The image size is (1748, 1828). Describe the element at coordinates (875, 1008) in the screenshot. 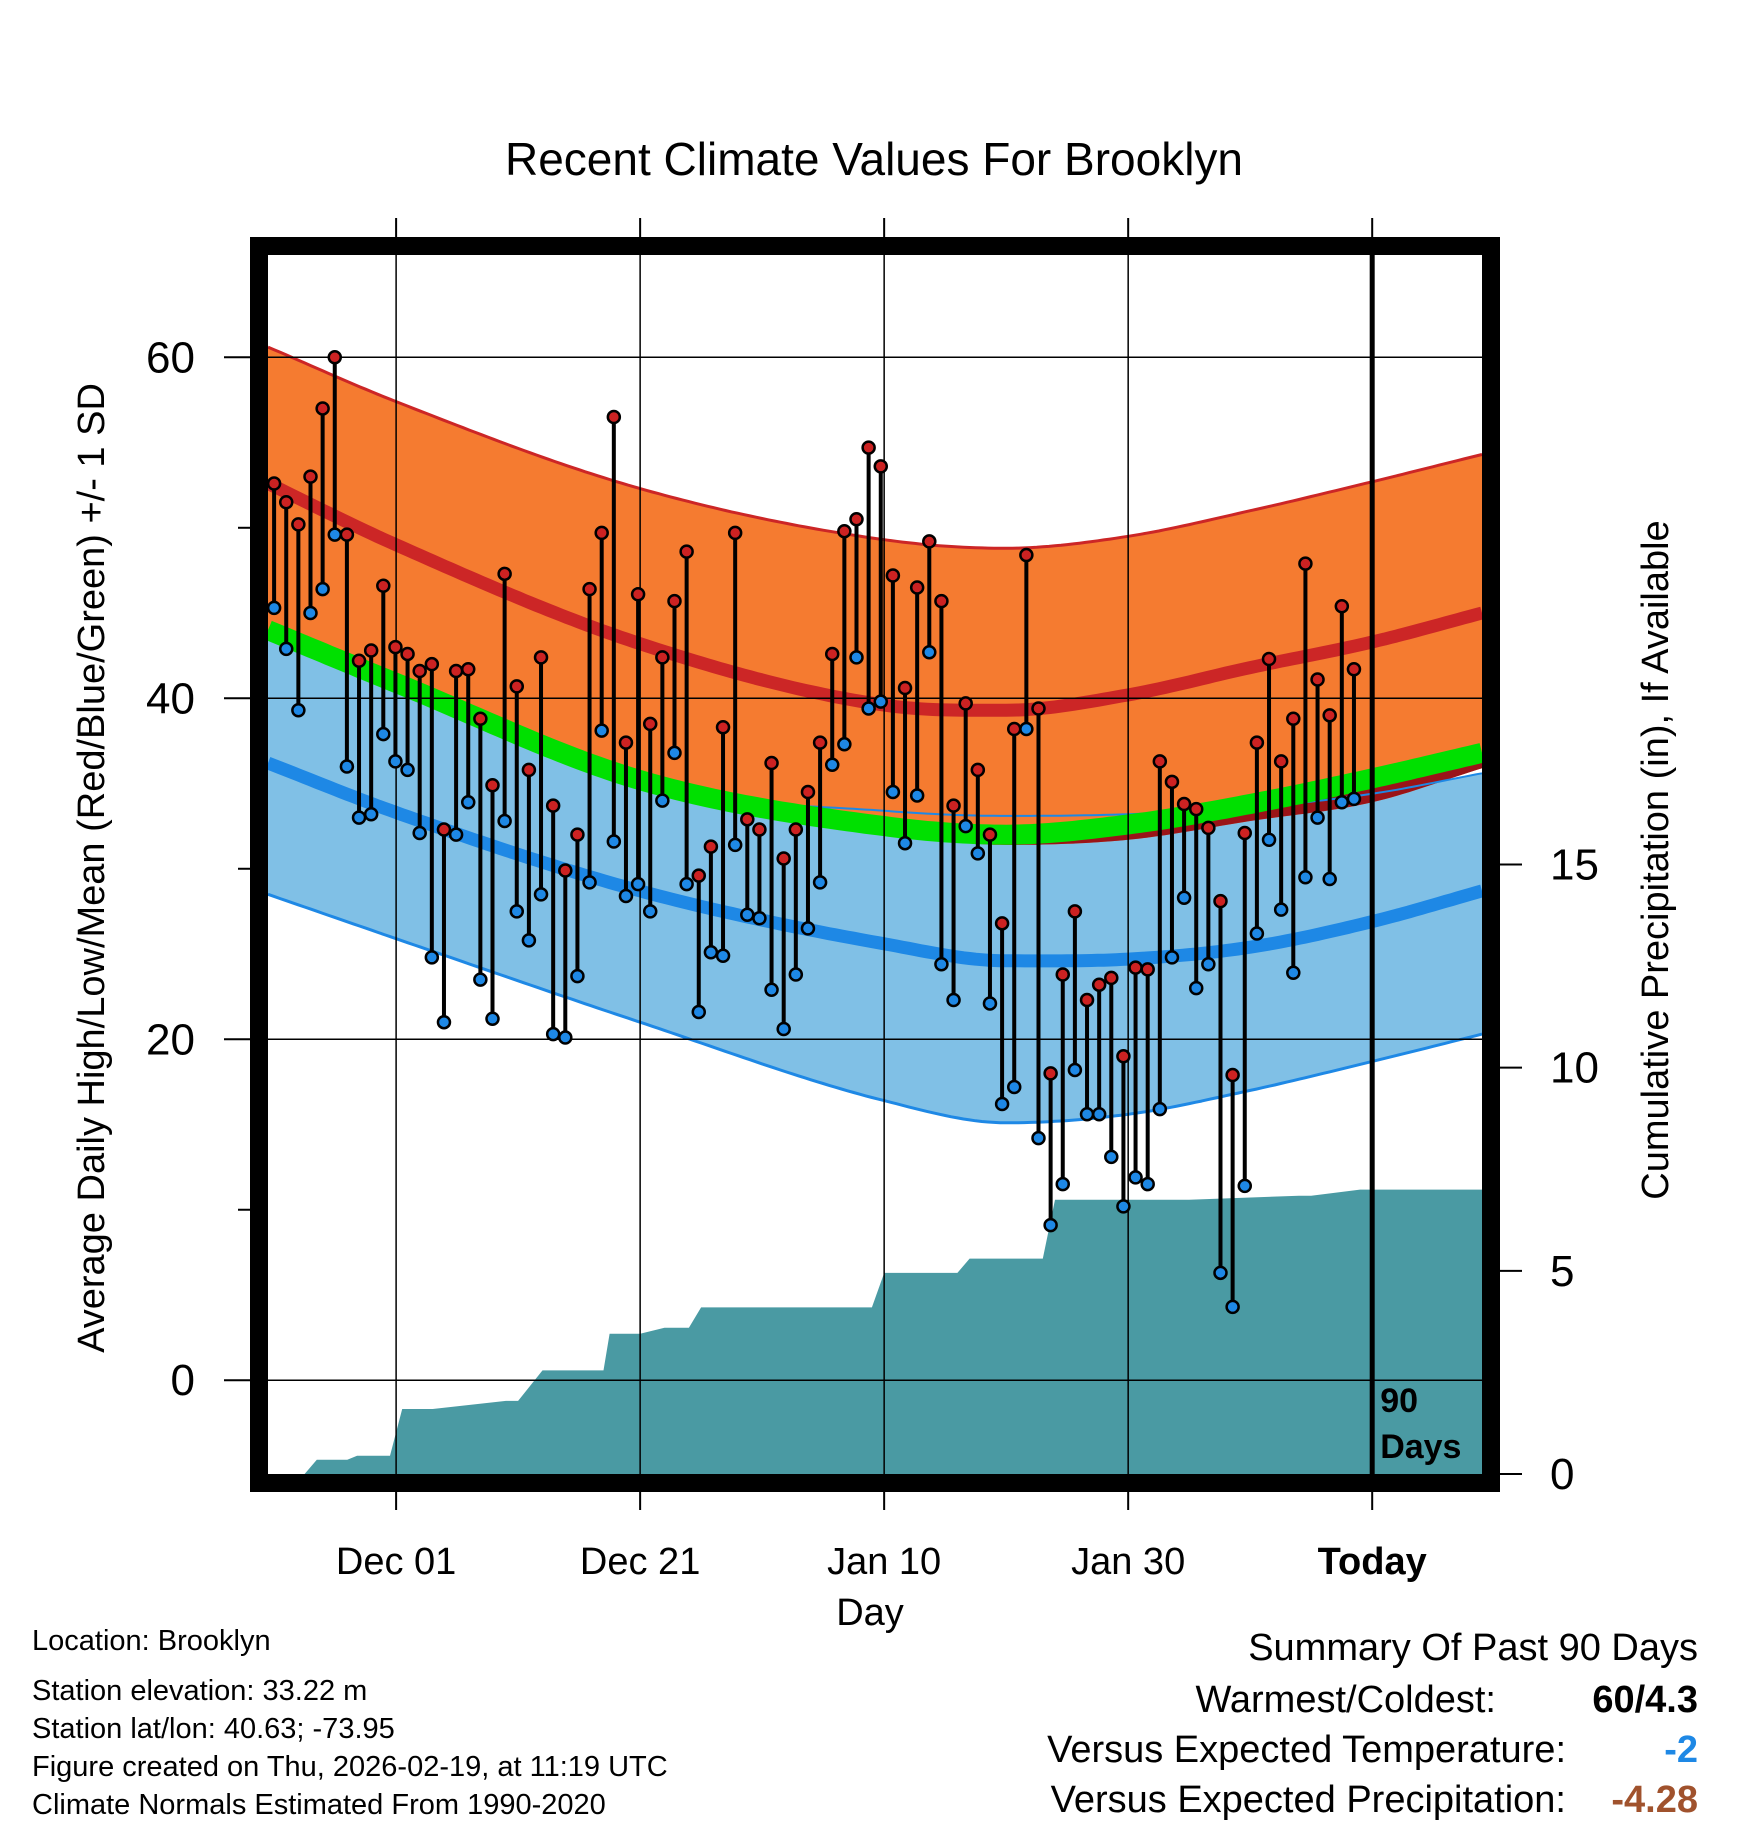

I see `low-lower-edge` at that location.